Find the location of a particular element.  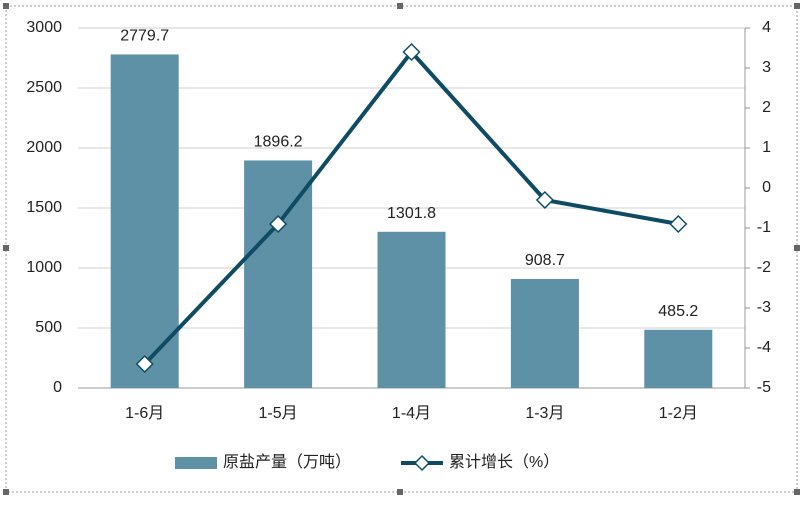

y-tick-label: 0 is located at coordinates (57, 387).